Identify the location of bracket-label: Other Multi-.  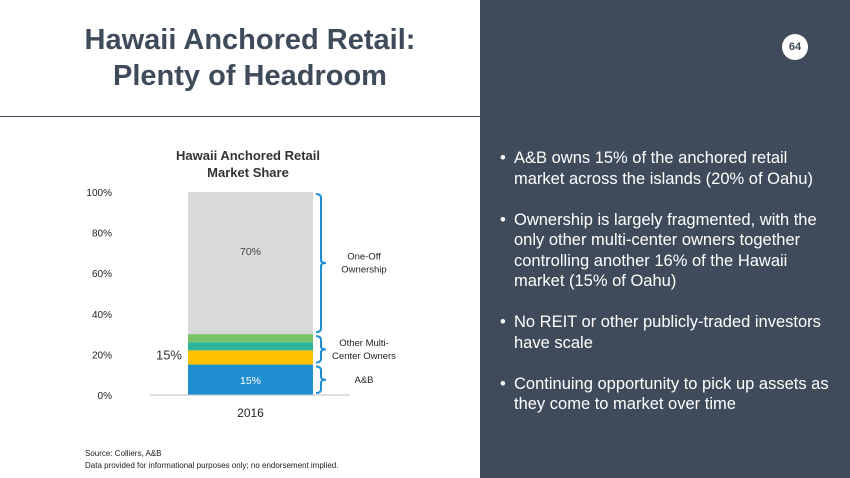
(364, 343).